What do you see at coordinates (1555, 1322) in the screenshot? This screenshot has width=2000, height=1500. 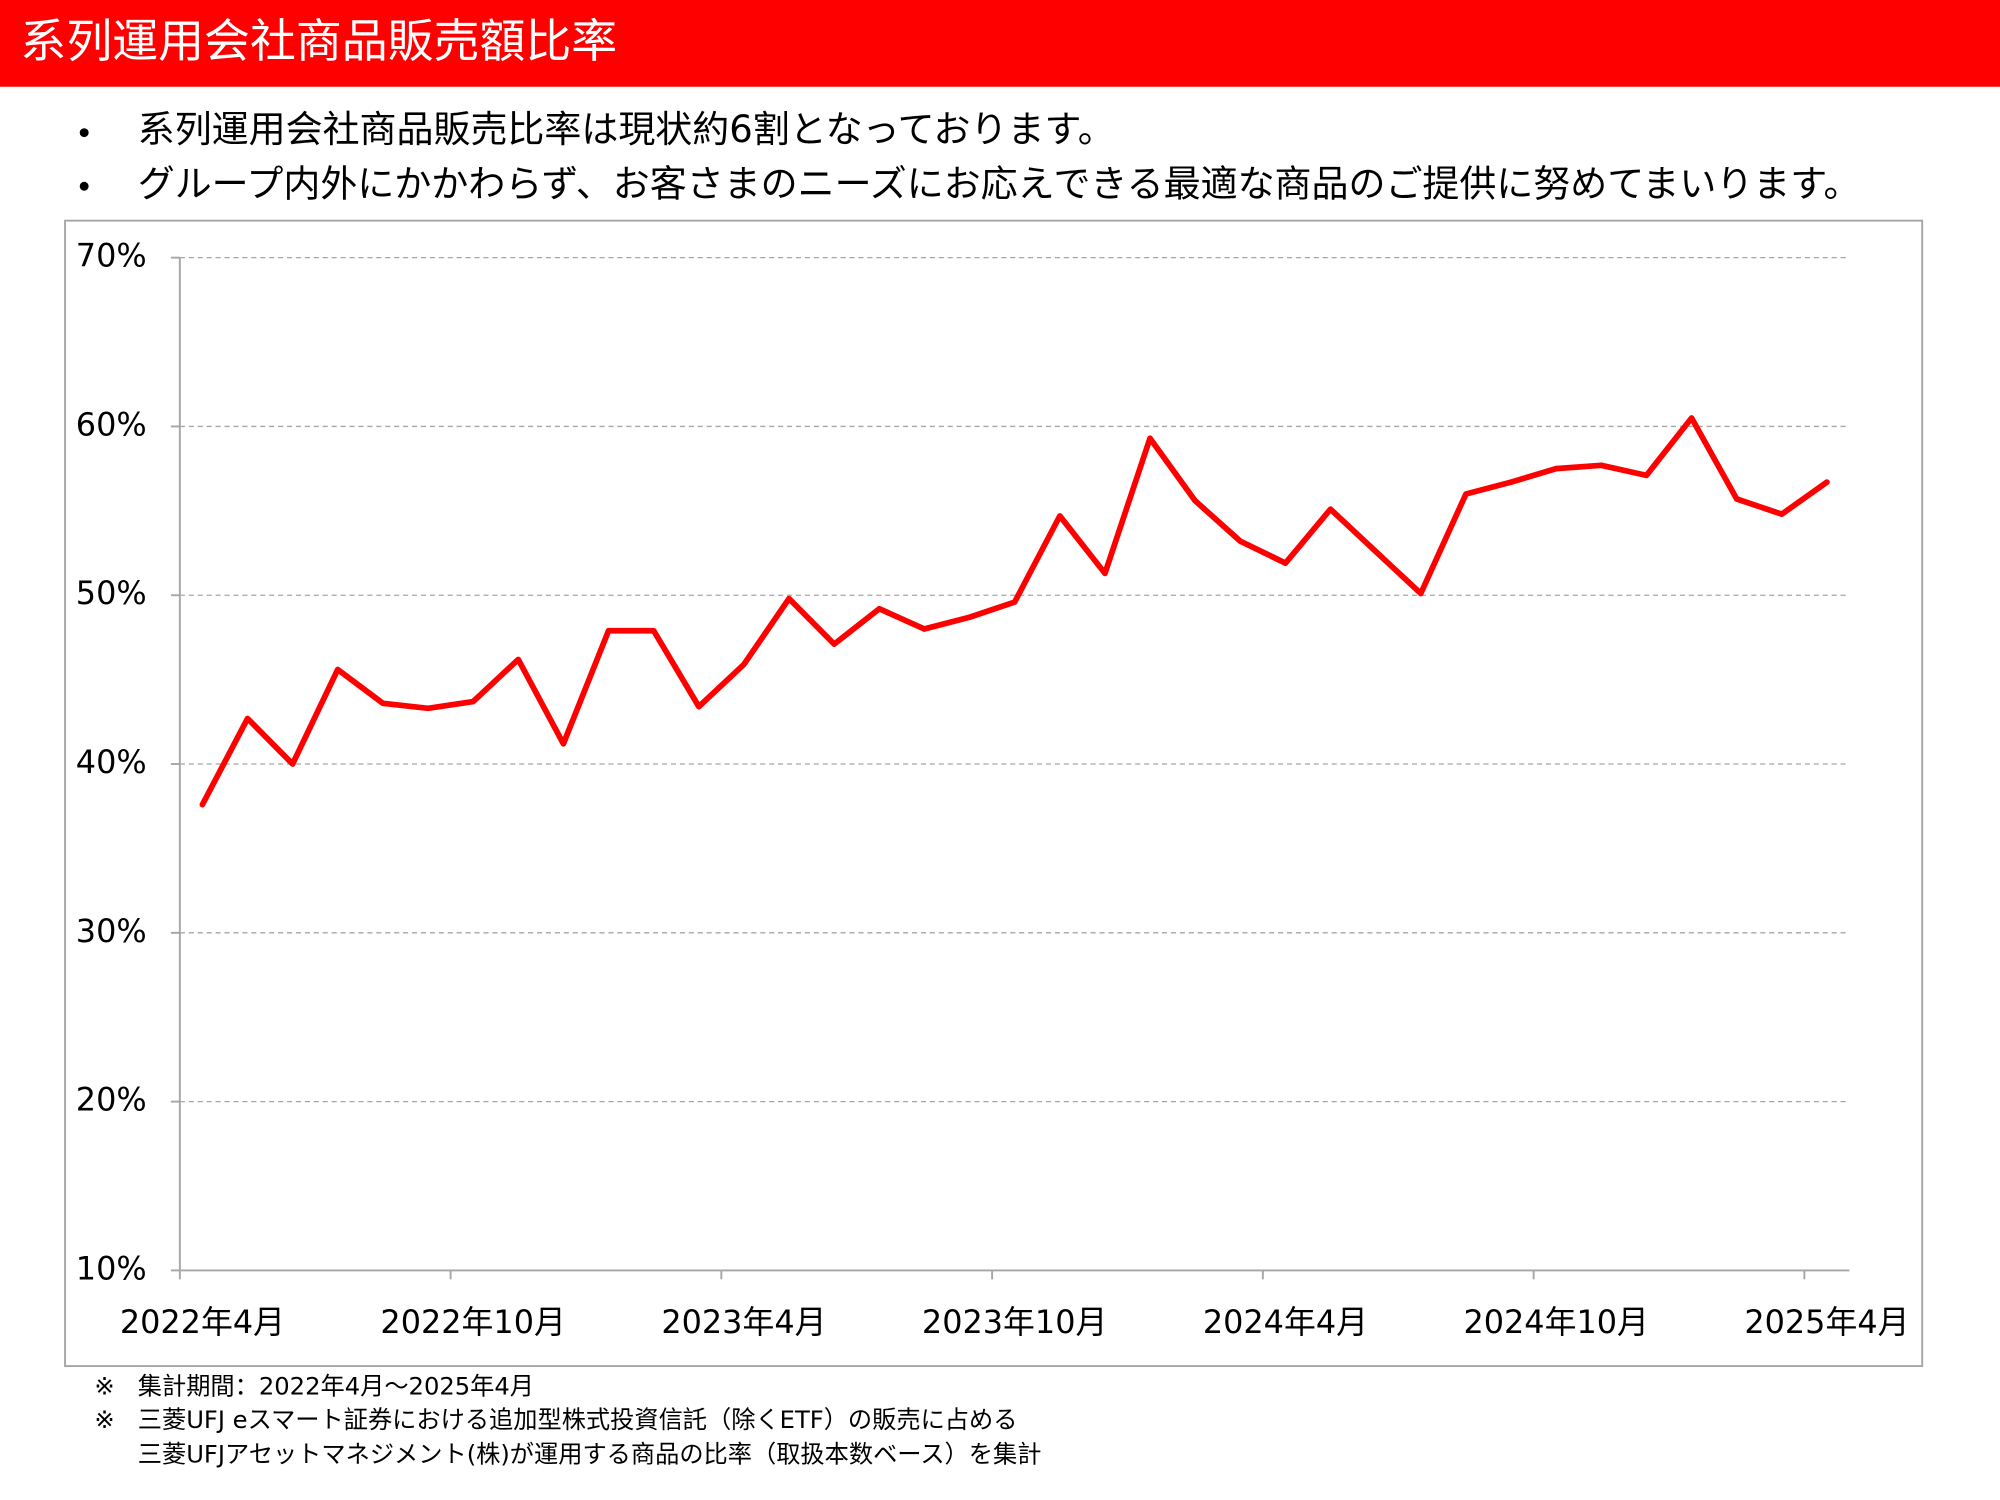 I see `x-tick-label: 2024年10月` at bounding box center [1555, 1322].